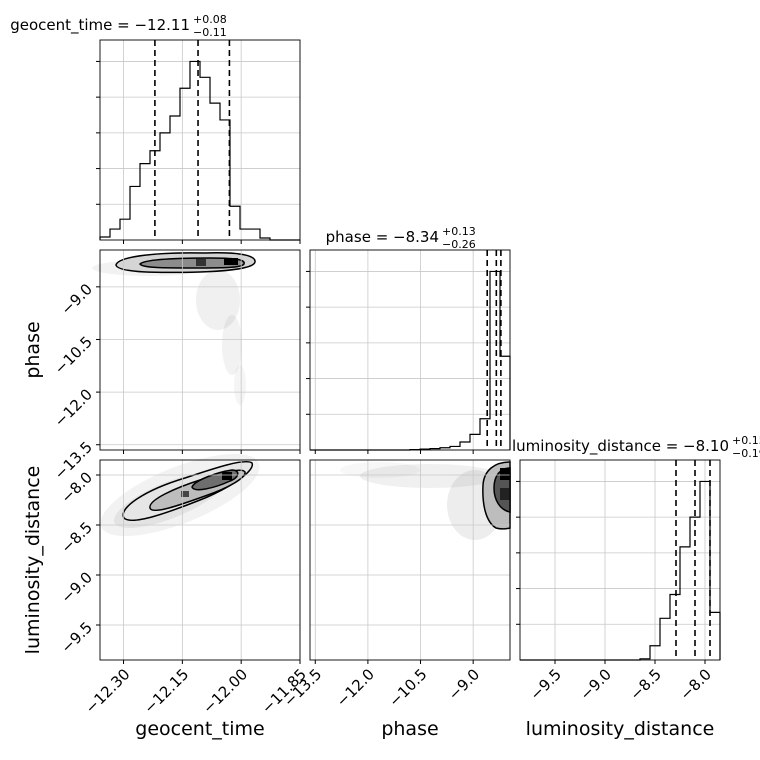 Image resolution: width=760 pixels, height=760 pixels. What do you see at coordinates (73, 355) in the screenshot?
I see `y-tick-label: −10.5` at bounding box center [73, 355].